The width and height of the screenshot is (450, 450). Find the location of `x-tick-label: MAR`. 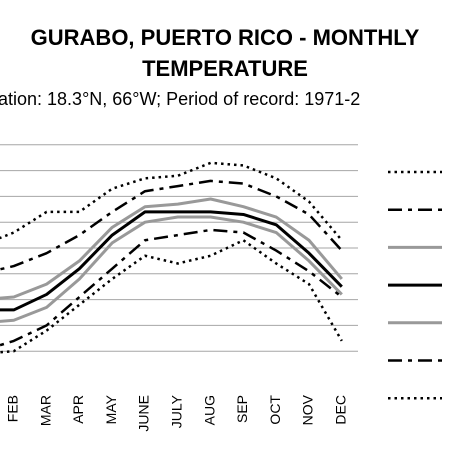

x-tick-label: MAR is located at coordinates (45, 410).